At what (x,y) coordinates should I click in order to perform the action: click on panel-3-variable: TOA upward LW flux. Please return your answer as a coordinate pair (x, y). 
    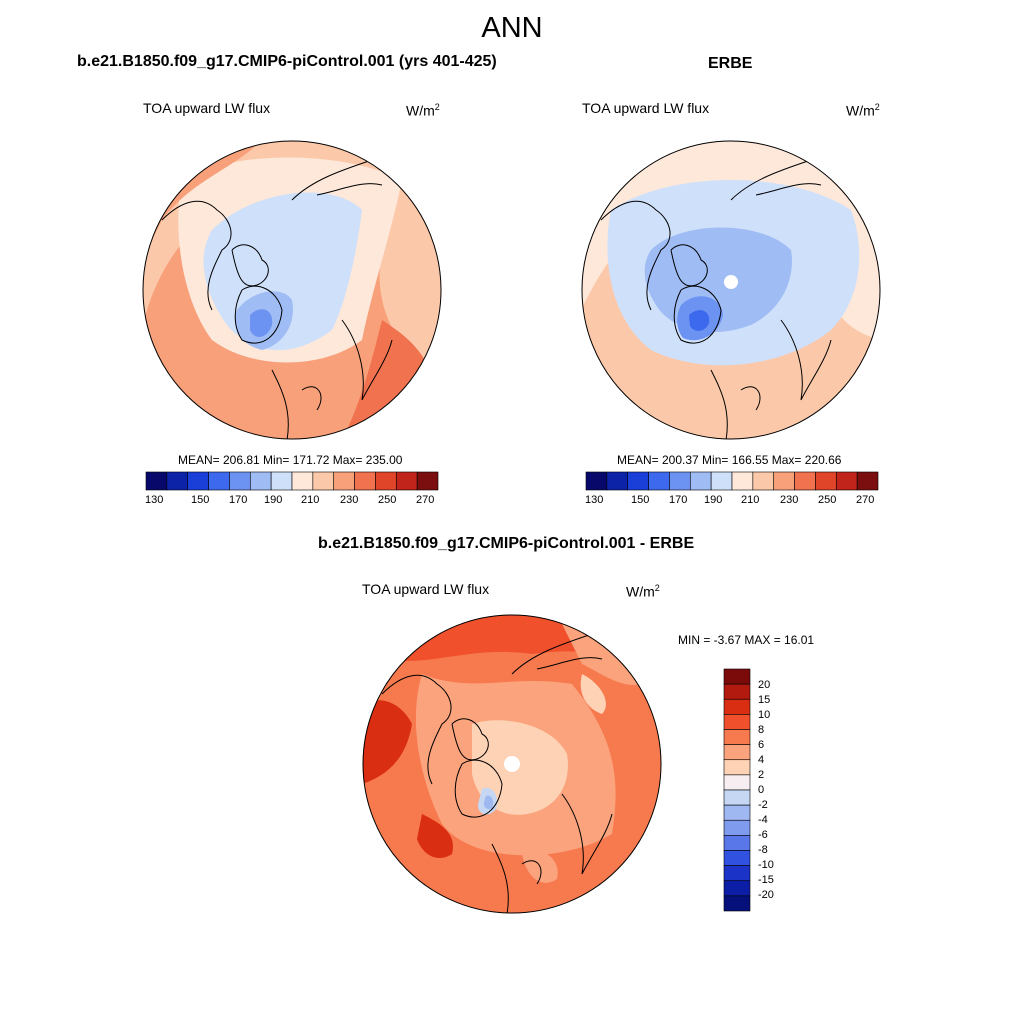
    Looking at the image, I should click on (426, 589).